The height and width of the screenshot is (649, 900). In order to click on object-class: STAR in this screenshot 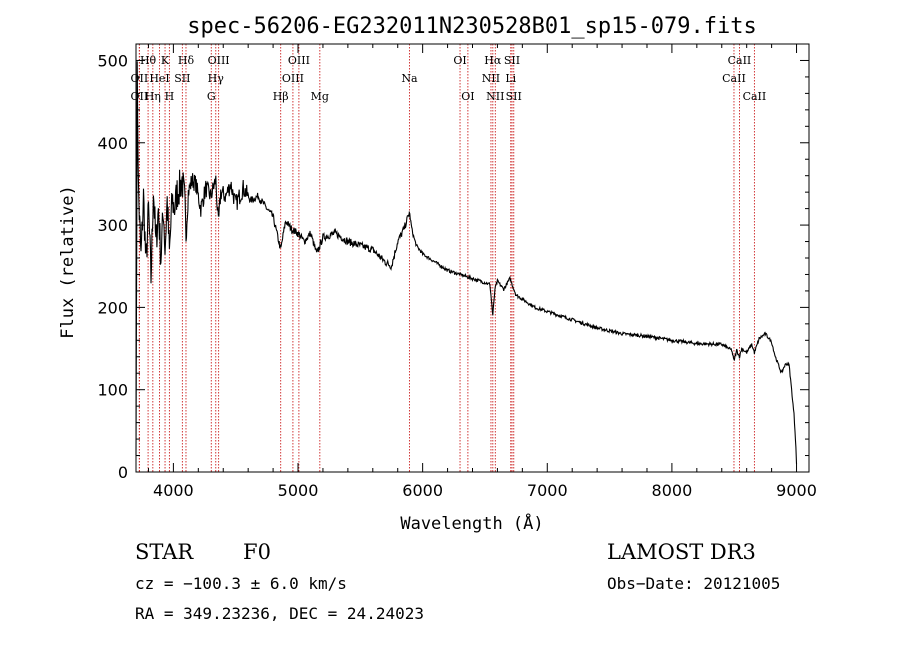, I will do `click(164, 552)`.